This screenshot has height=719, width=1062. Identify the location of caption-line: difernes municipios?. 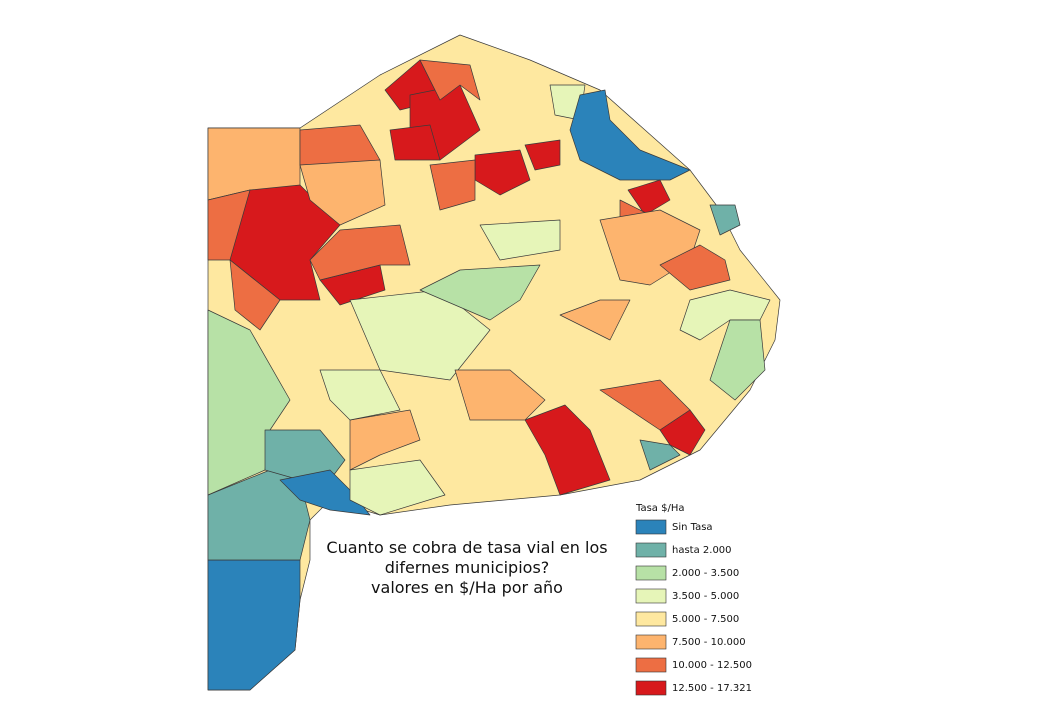
(467, 567).